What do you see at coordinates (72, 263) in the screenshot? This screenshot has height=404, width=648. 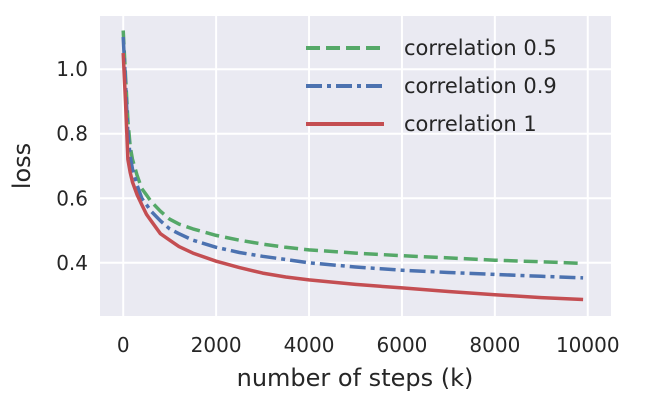 I see `y-tick-label: 0.4` at bounding box center [72, 263].